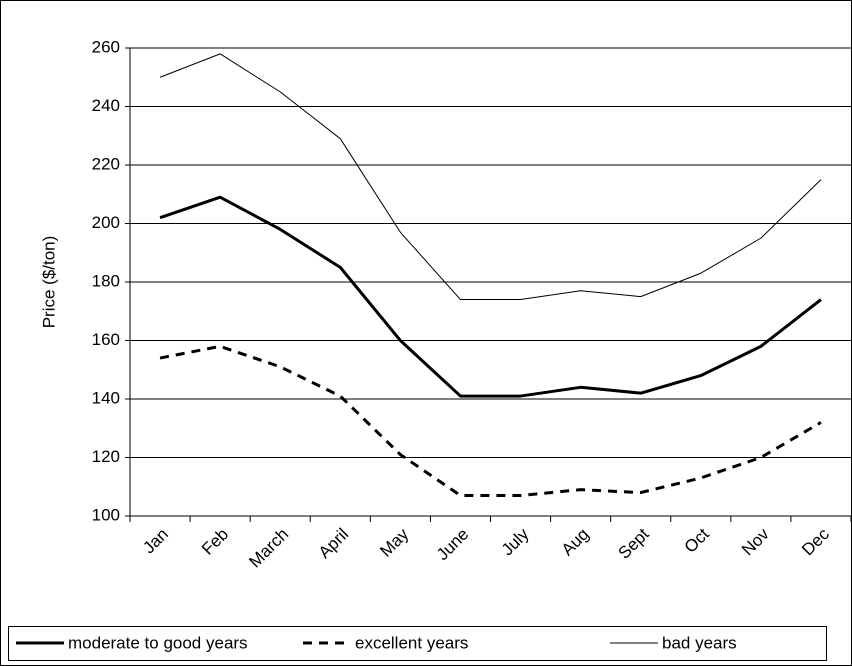  Describe the element at coordinates (106, 46) in the screenshot. I see `y-tick-label: 260` at that location.